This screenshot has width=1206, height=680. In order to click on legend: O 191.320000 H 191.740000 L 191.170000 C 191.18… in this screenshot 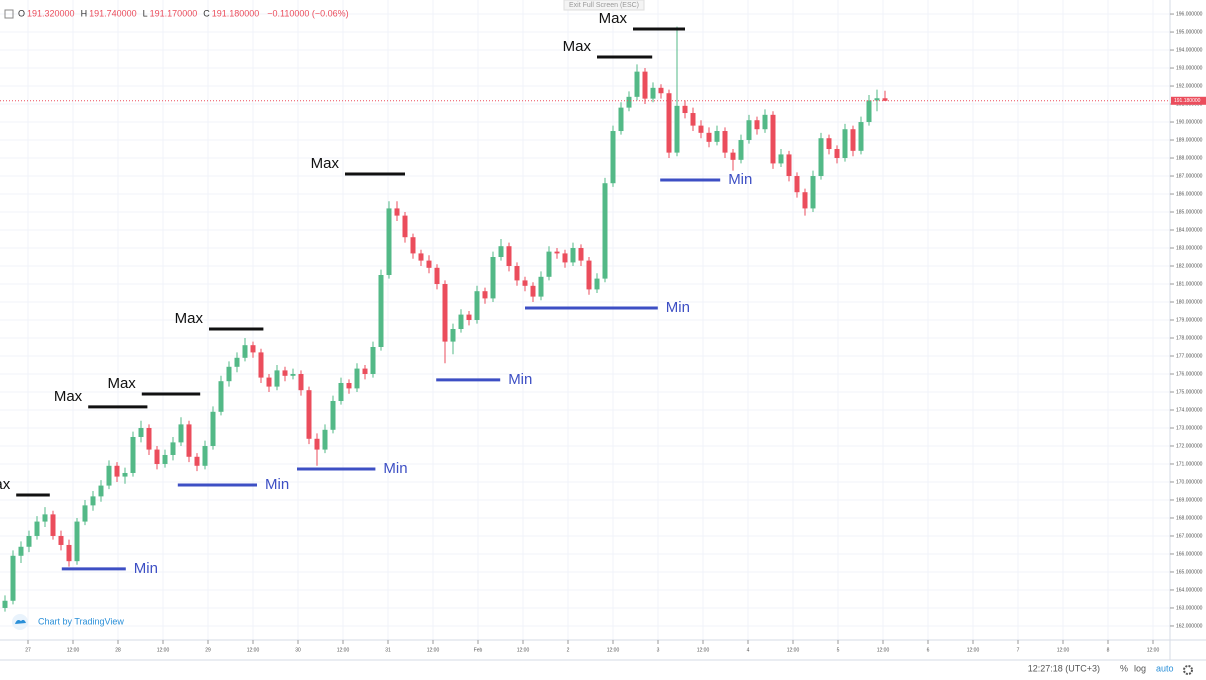, I will do `click(183, 13)`.